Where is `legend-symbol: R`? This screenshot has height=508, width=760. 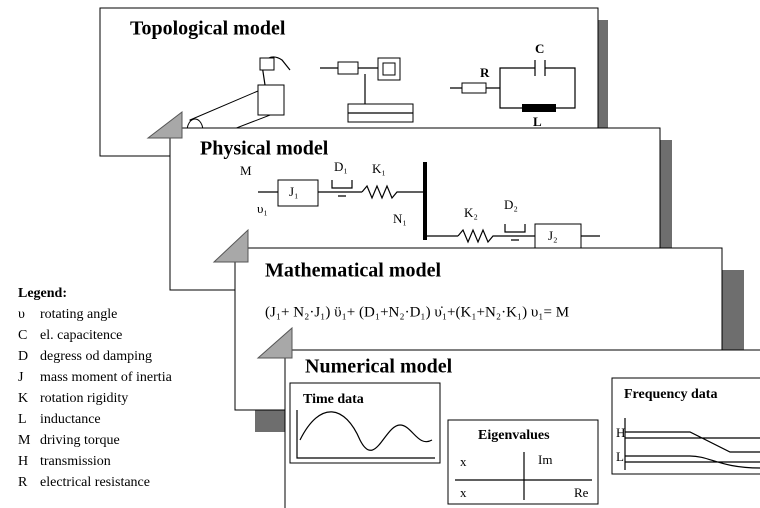 legend-symbol: R is located at coordinates (23, 482).